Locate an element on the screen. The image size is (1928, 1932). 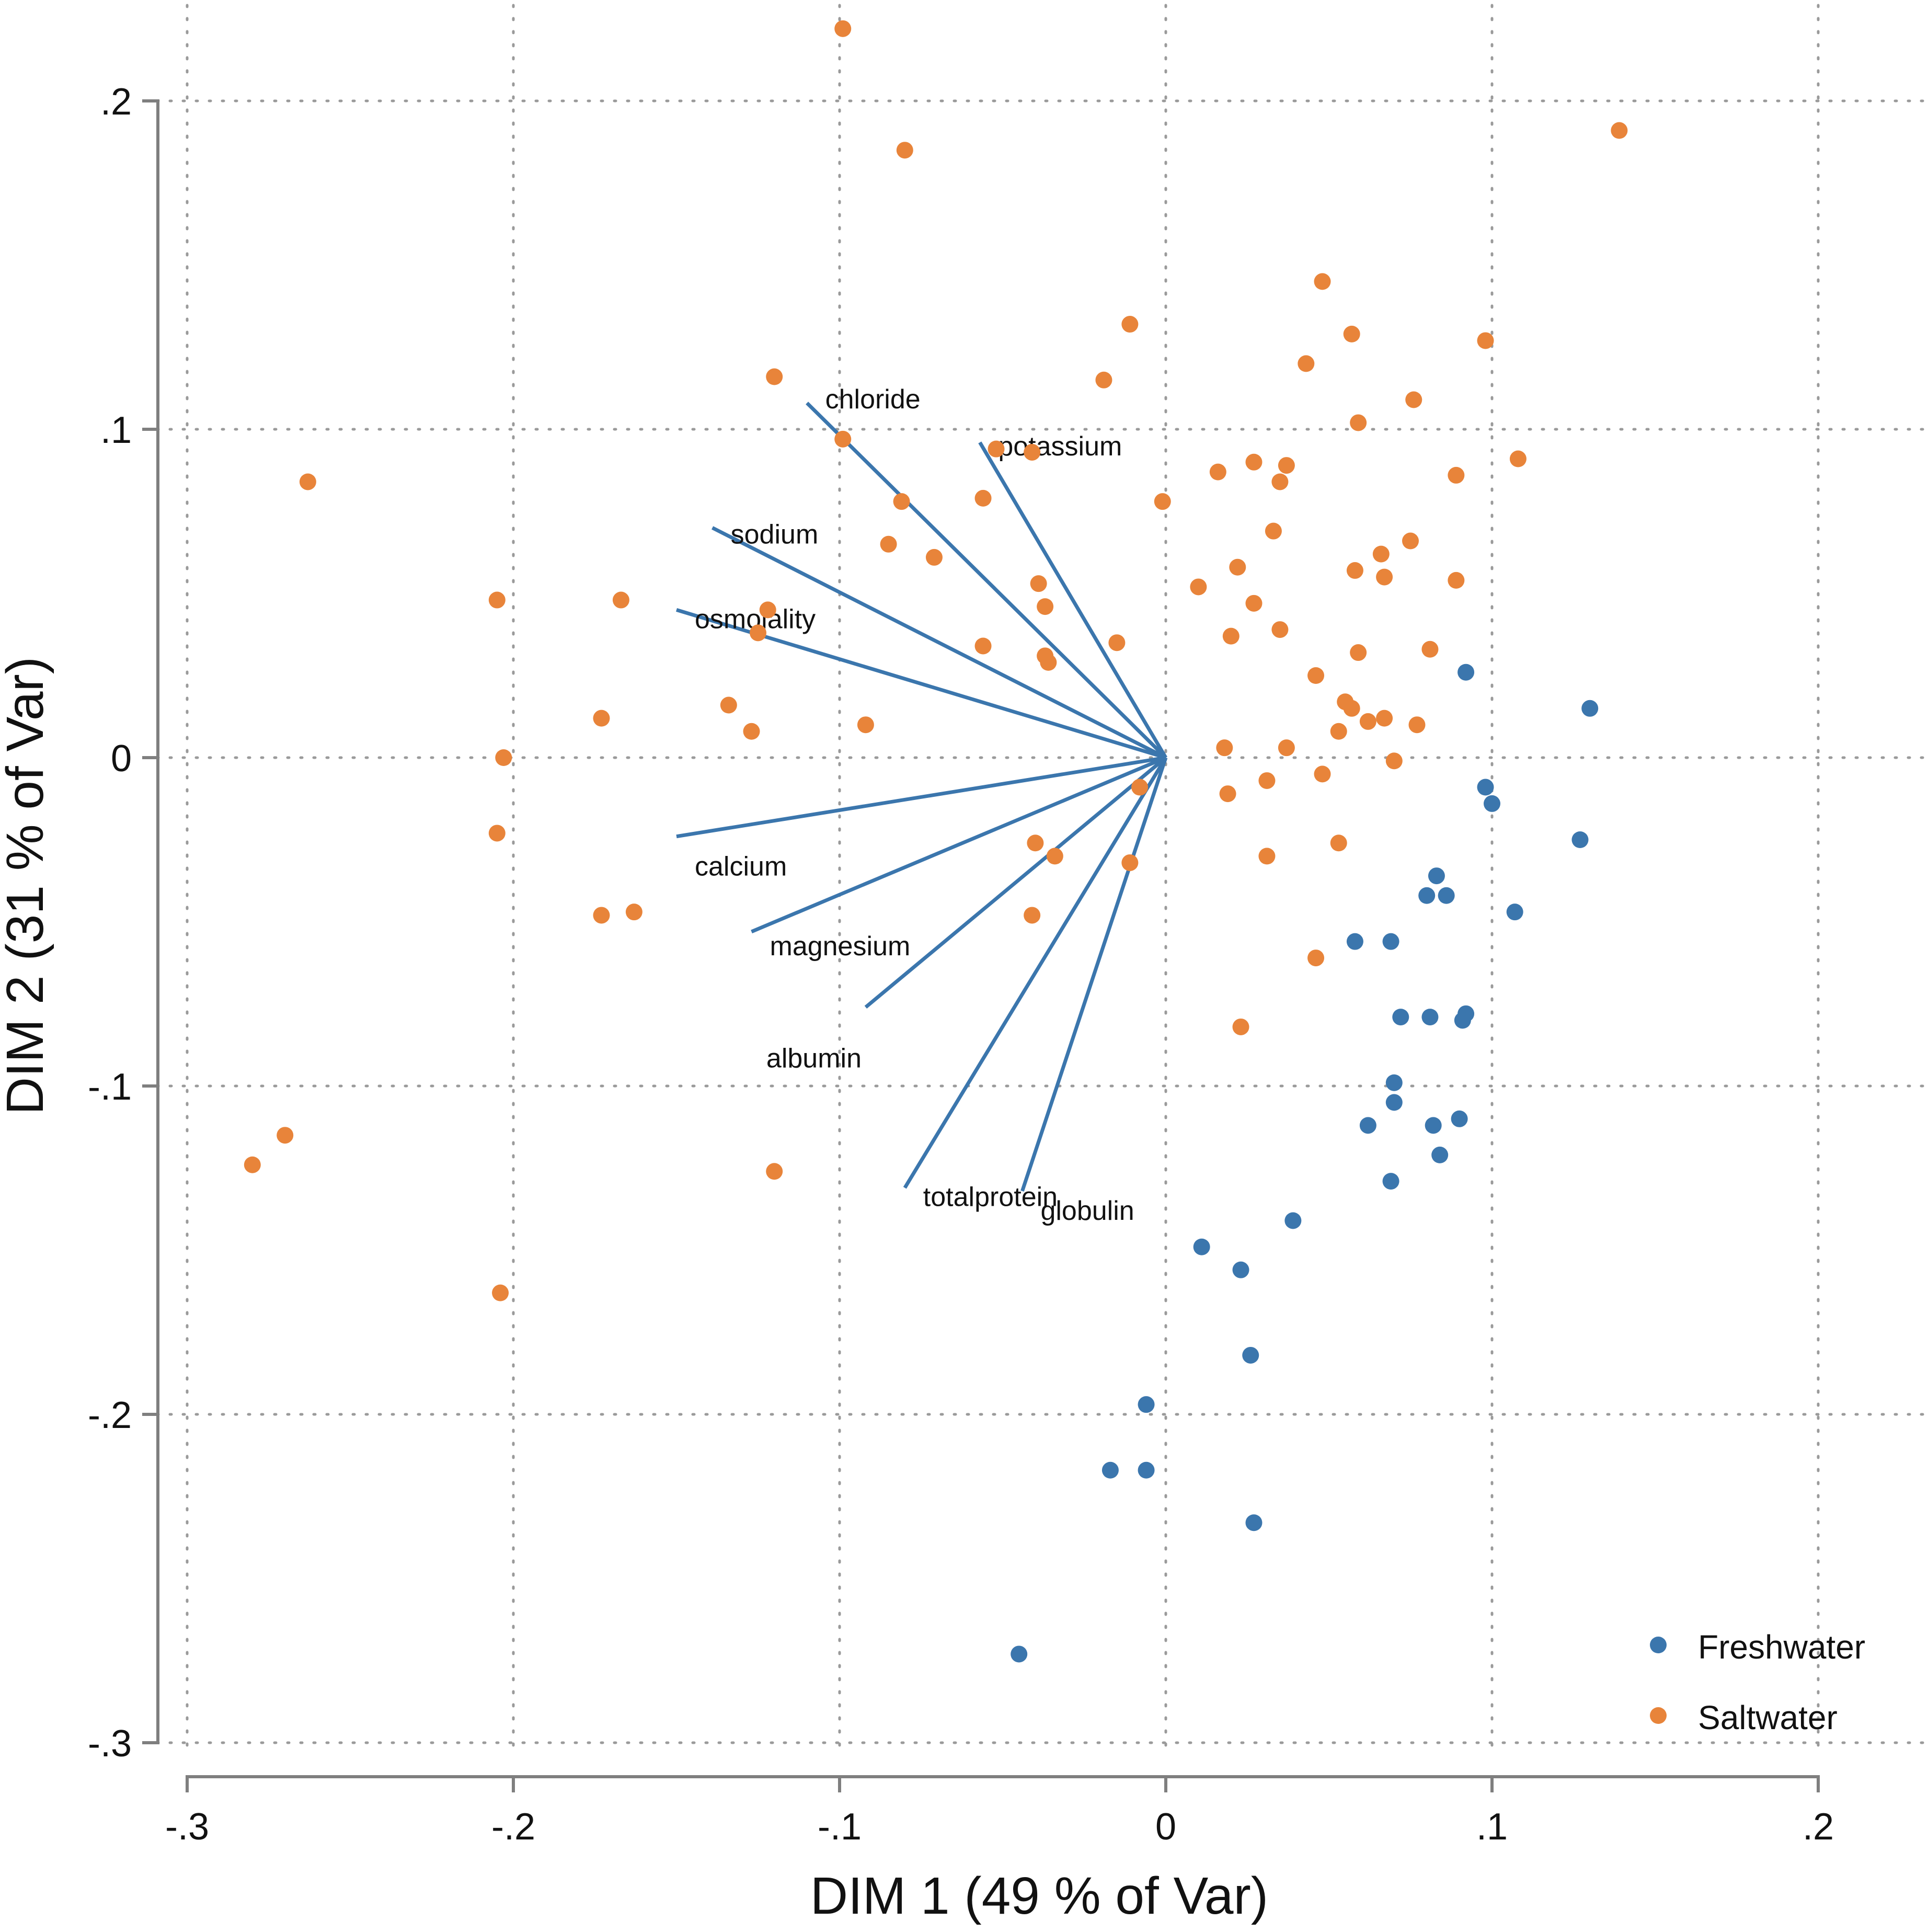
legend: Freshwater Saltwater is located at coordinates (1758, 1682).